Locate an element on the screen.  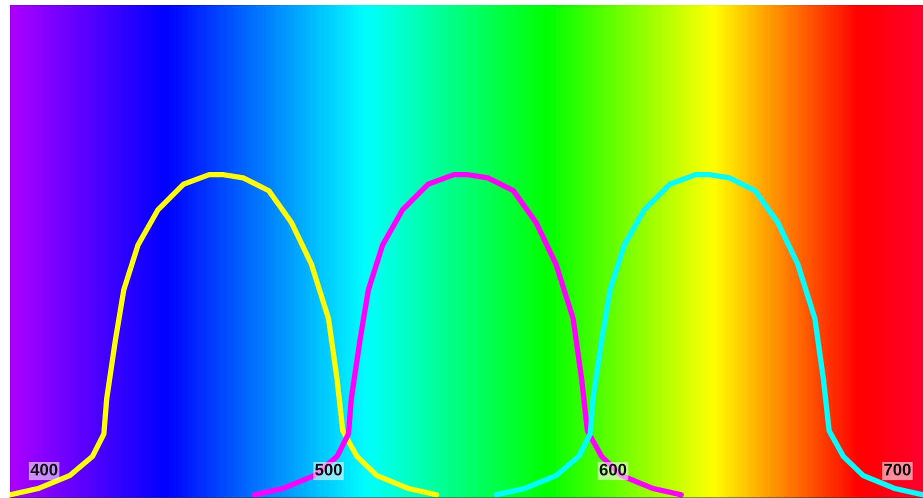
x-tick-label: 700 is located at coordinates (897, 470).